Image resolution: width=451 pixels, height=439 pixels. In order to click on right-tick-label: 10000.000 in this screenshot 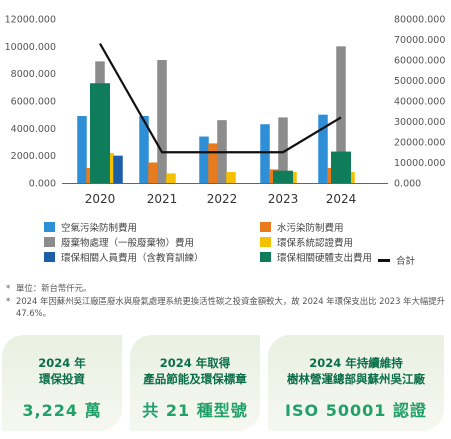, I will do `click(419, 163)`.